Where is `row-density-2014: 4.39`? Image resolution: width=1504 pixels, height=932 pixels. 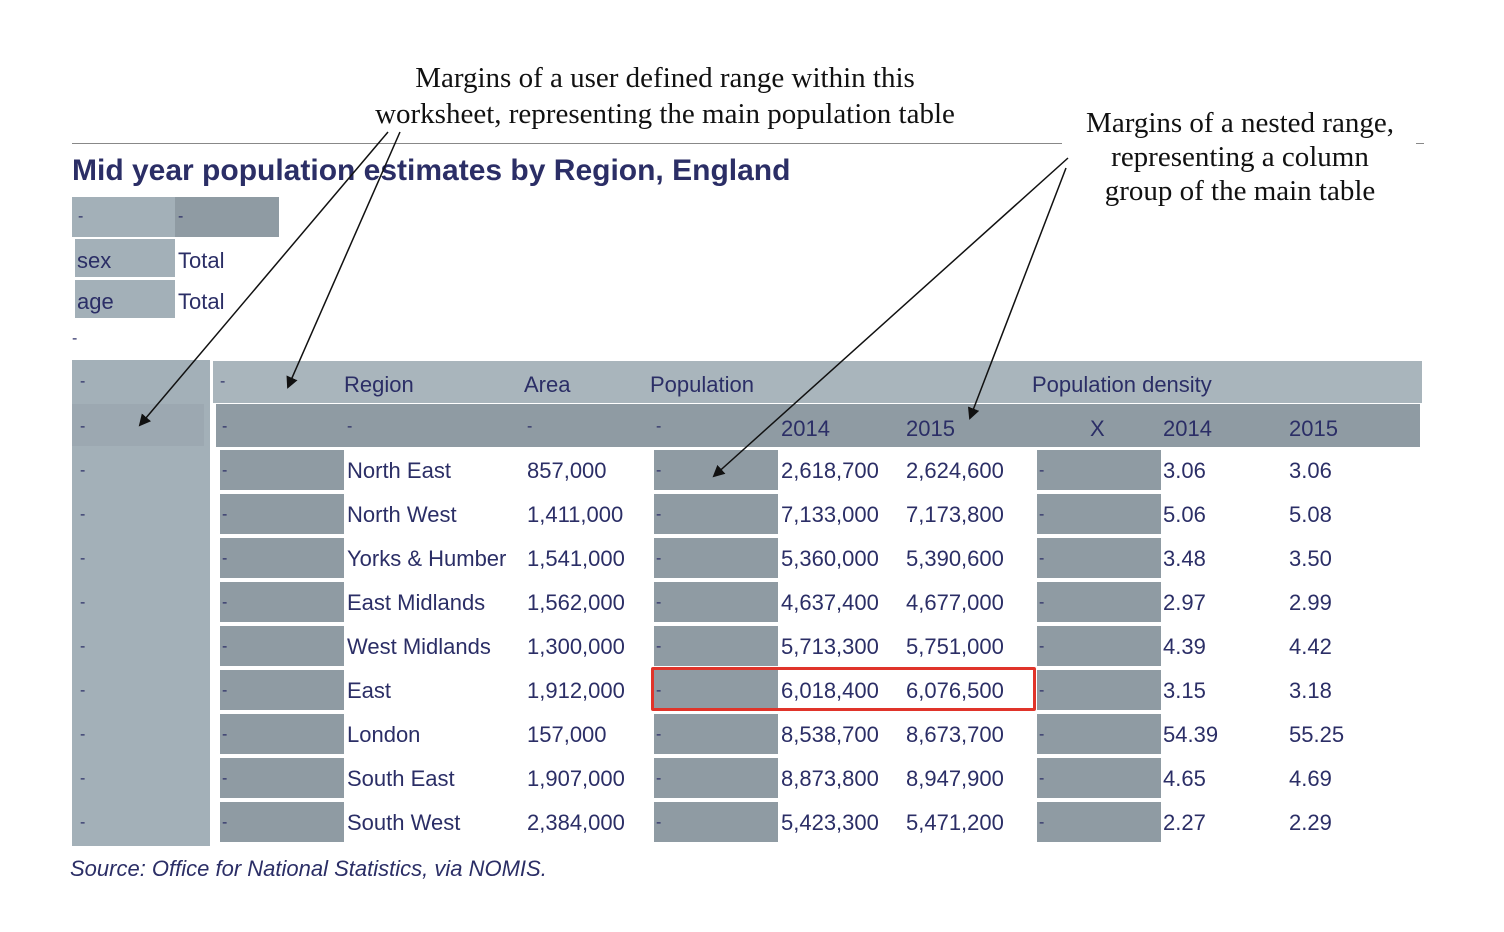 row-density-2014: 4.39 is located at coordinates (1184, 646).